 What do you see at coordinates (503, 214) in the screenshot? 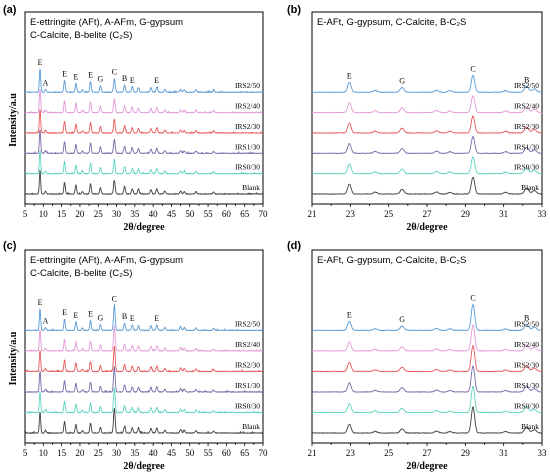
I see `x-tick-label: 31` at bounding box center [503, 214].